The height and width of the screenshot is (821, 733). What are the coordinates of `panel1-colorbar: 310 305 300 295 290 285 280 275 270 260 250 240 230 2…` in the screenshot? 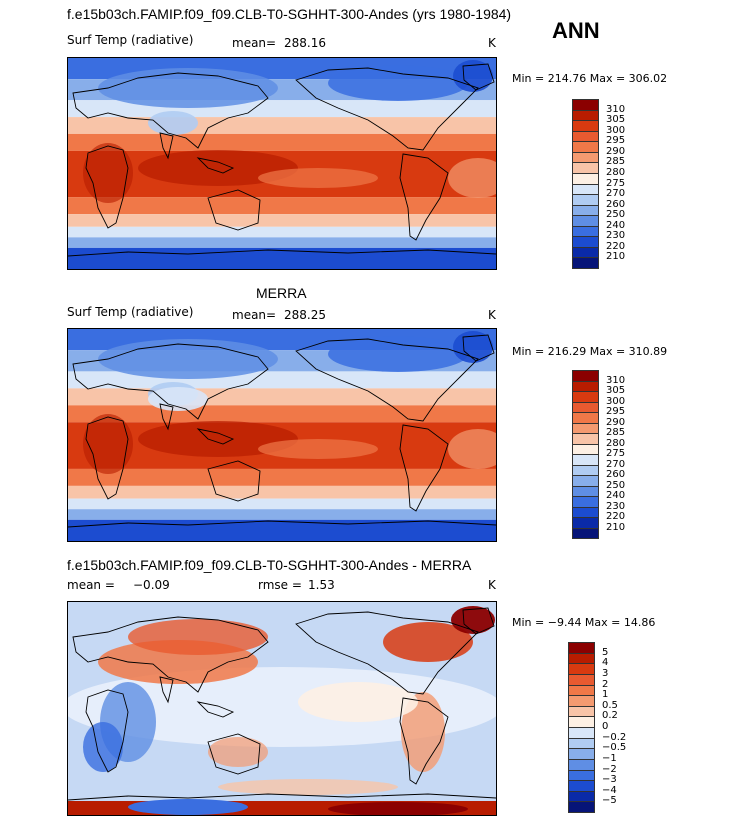 It's located at (612, 184).